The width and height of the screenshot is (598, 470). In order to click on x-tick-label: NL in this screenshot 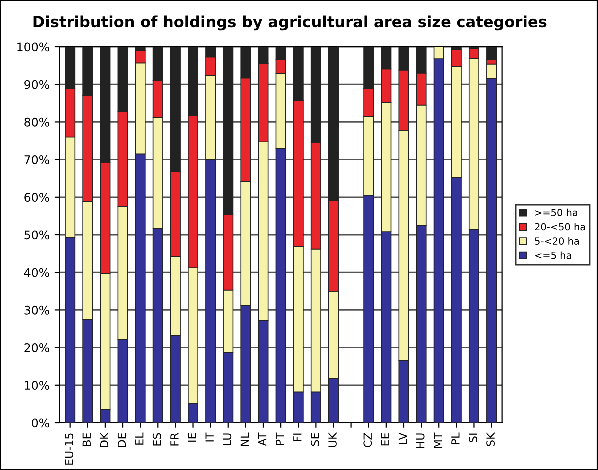, I will do `click(245, 439)`.